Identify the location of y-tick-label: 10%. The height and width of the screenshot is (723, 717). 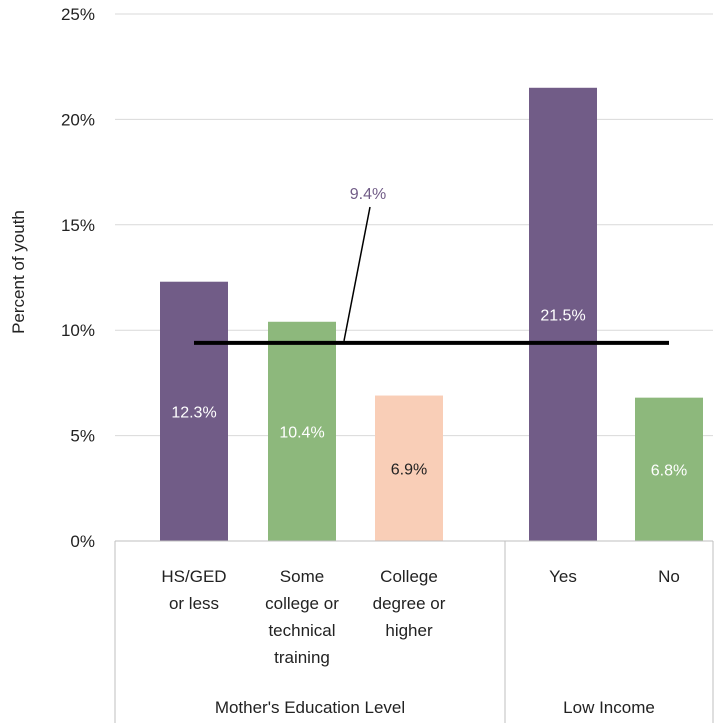
(78, 330).